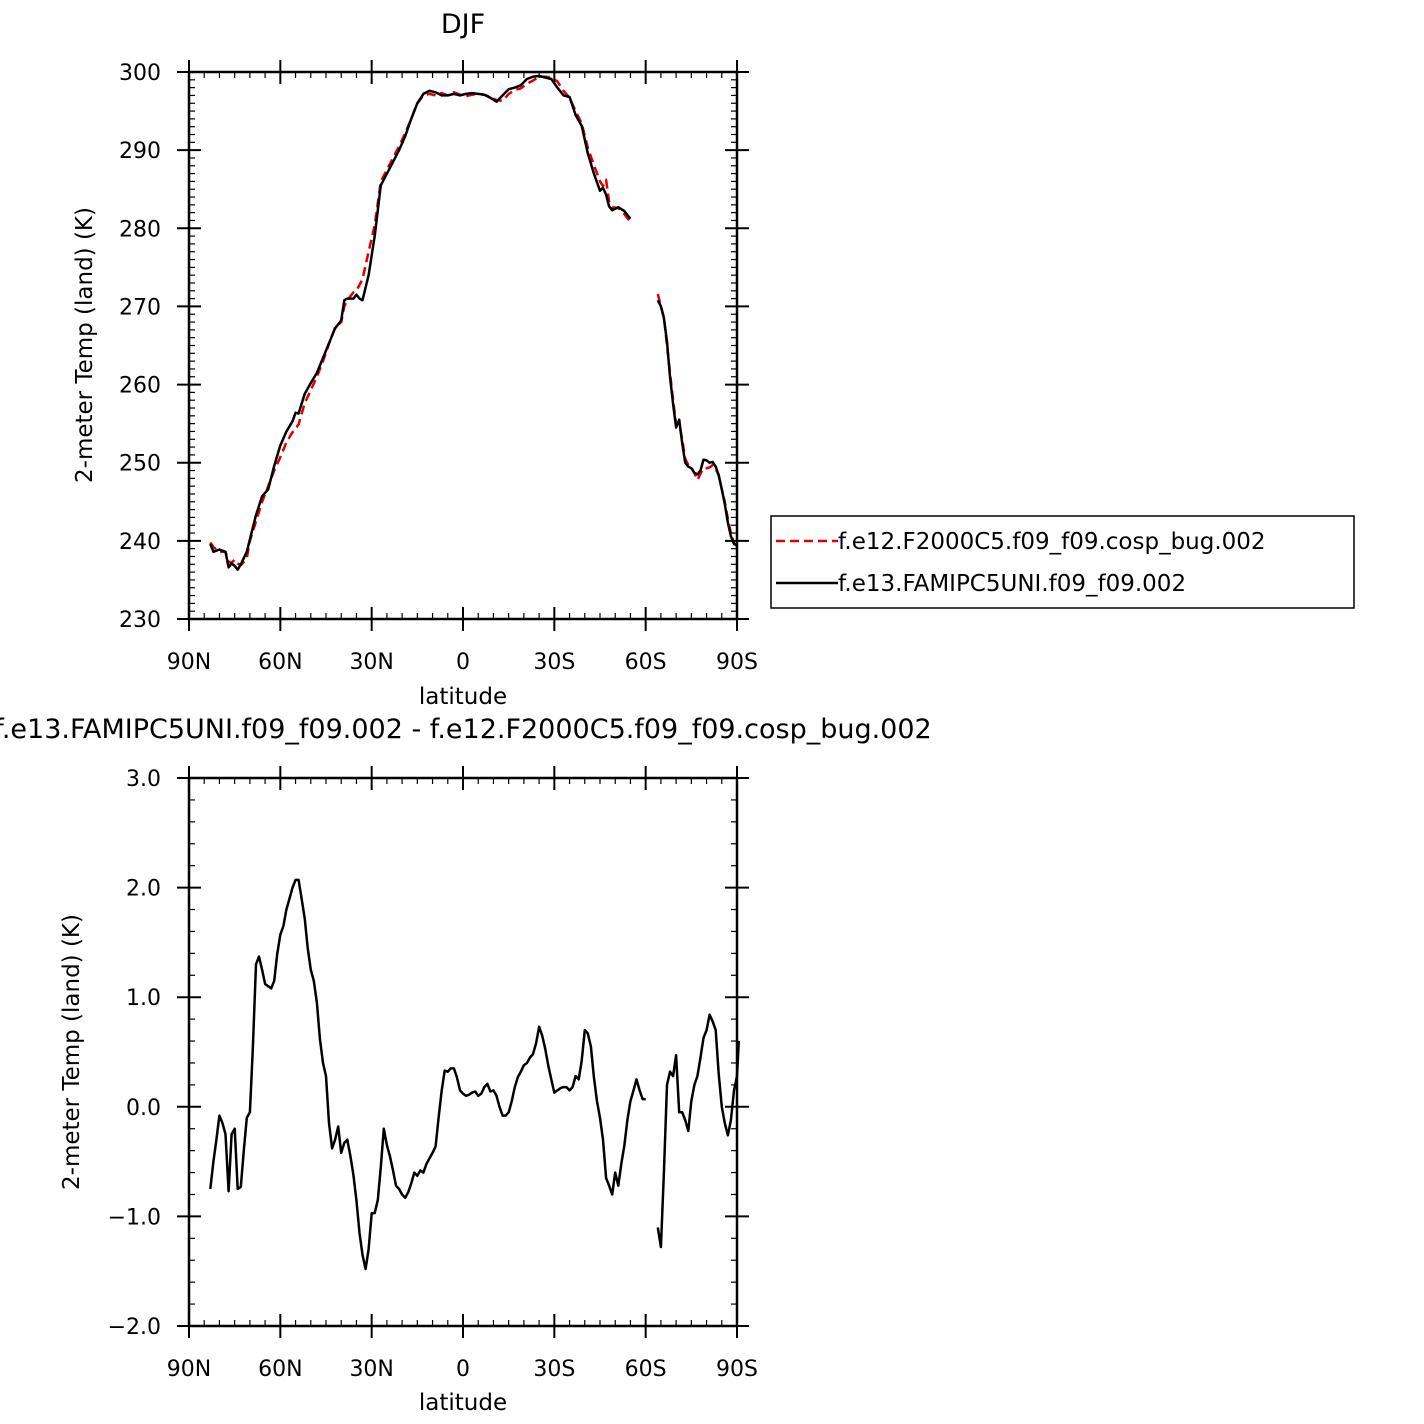 The height and width of the screenshot is (1424, 1424). Describe the element at coordinates (140, 229) in the screenshot. I see `y-tick-label: 280` at that location.